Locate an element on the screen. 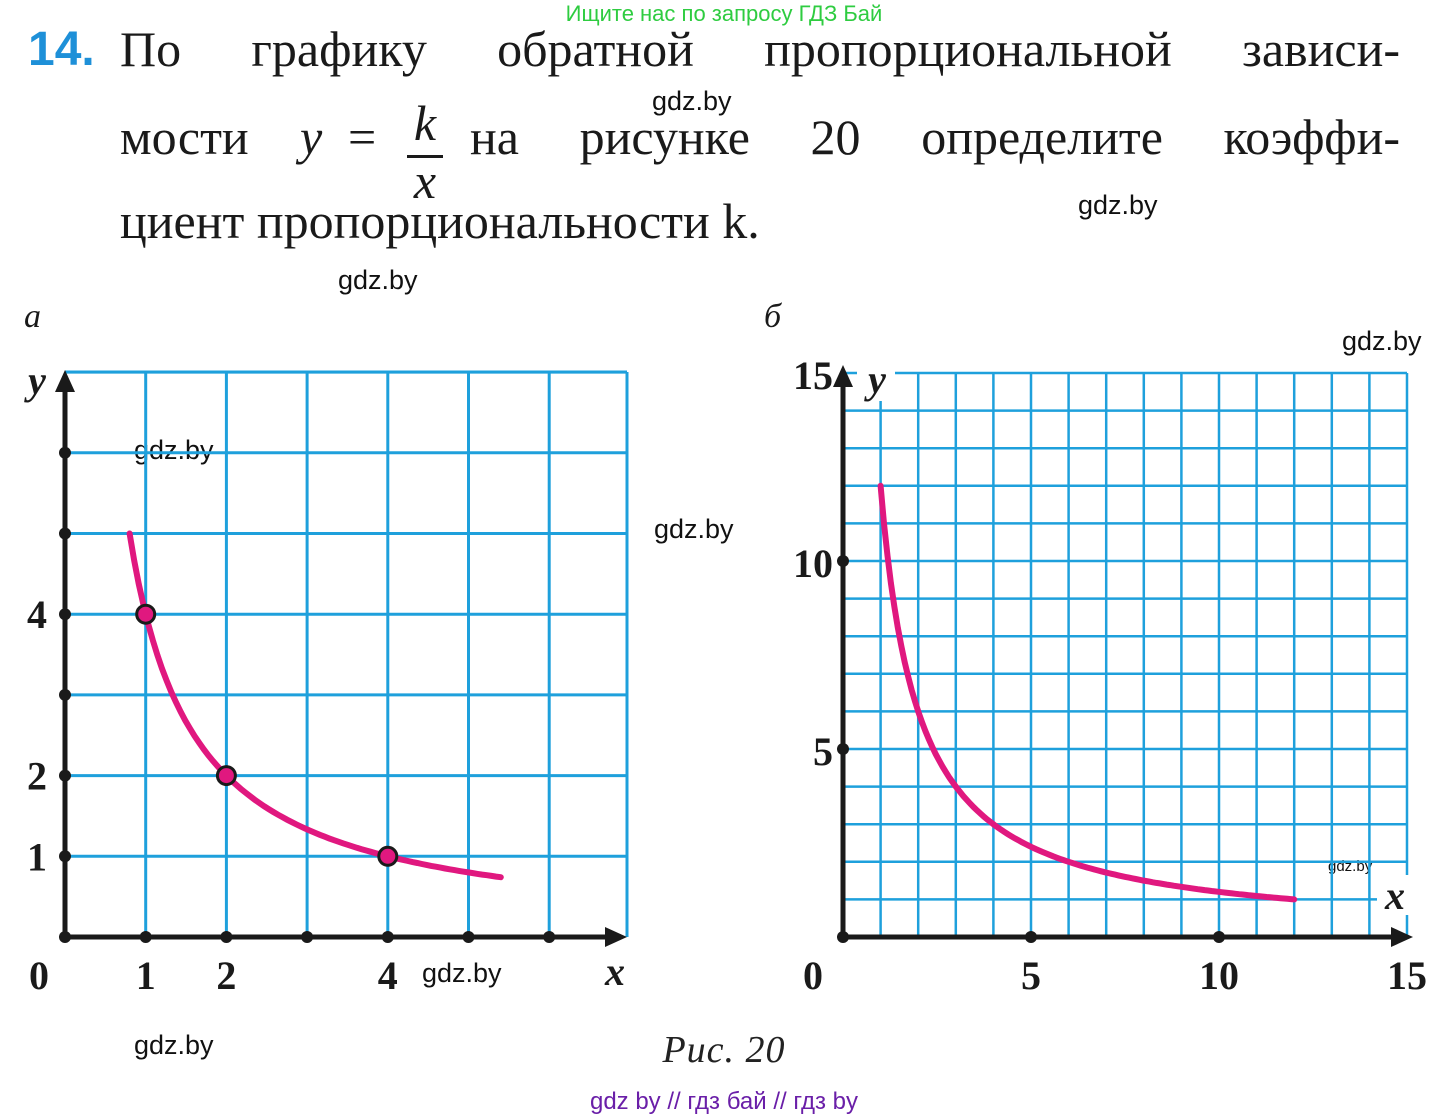 Image resolution: width=1448 pixels, height=1120 pixels. x-tick-label: 10 is located at coordinates (1219, 975).